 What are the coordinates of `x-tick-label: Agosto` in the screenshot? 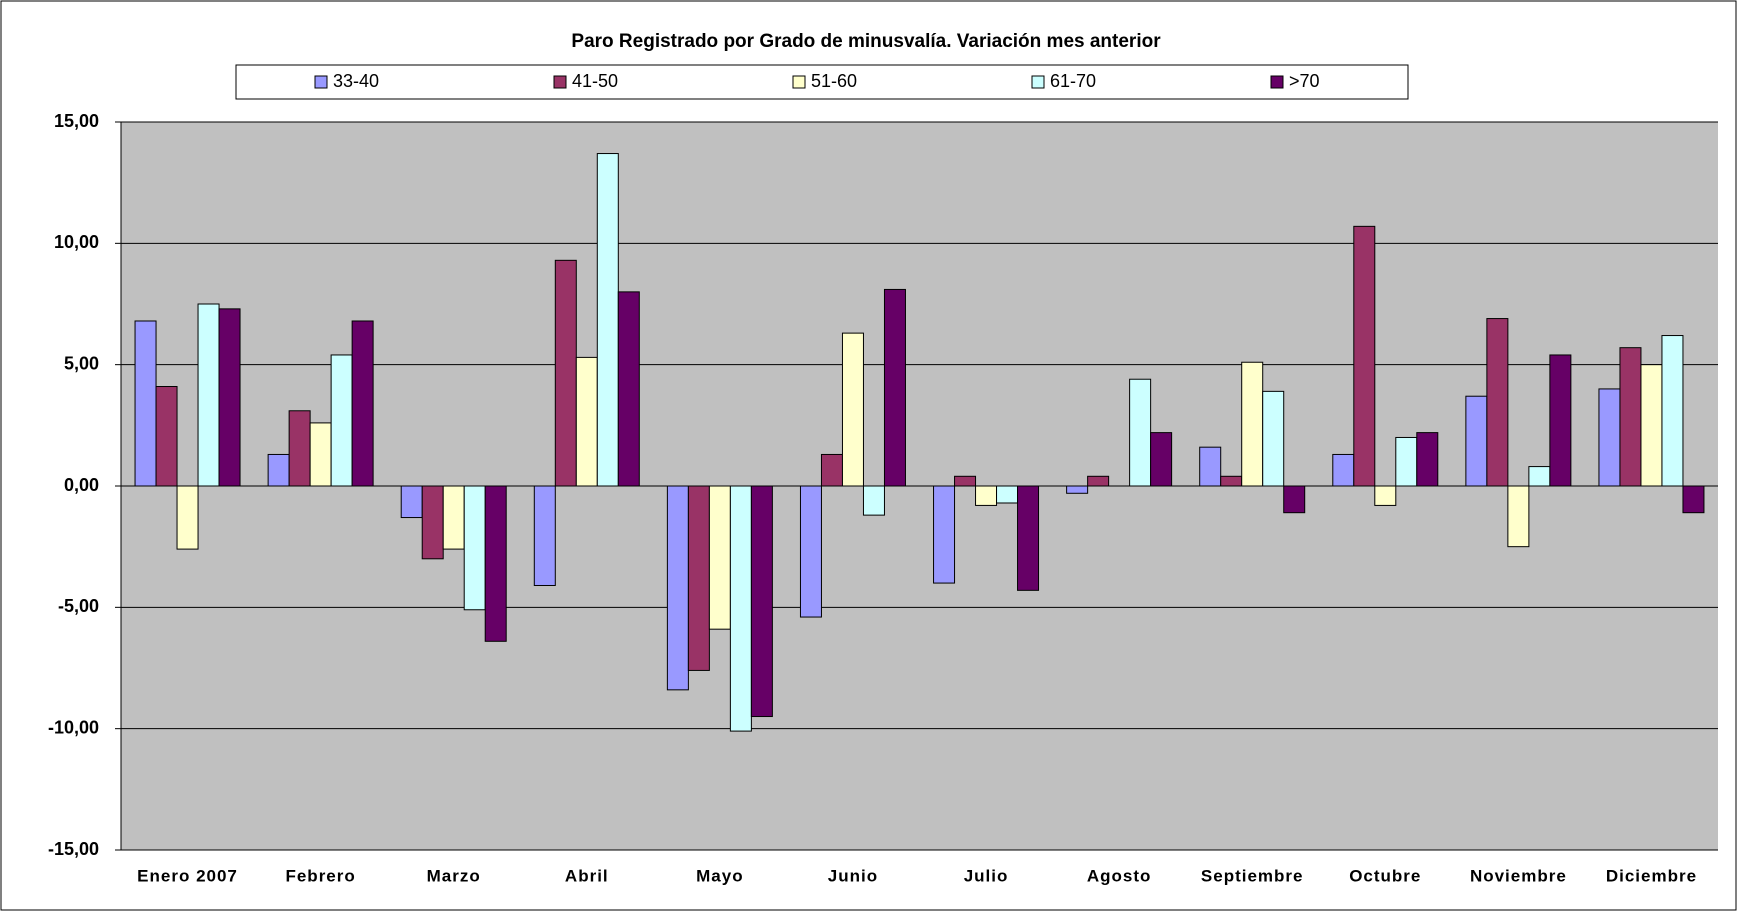 It's located at (1119, 875).